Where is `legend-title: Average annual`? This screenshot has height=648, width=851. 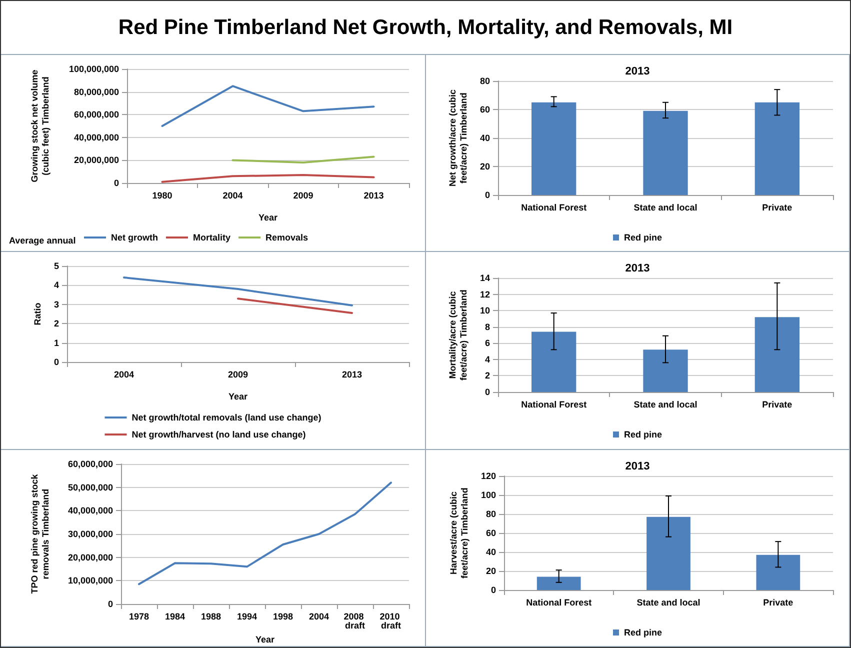 legend-title: Average annual is located at coordinates (42, 241).